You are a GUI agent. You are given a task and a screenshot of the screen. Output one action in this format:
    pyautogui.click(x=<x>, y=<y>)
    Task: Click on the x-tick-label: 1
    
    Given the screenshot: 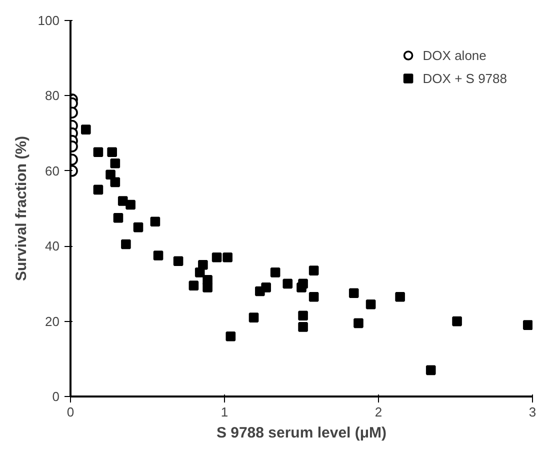 What is the action you would take?
    pyautogui.click(x=224, y=412)
    